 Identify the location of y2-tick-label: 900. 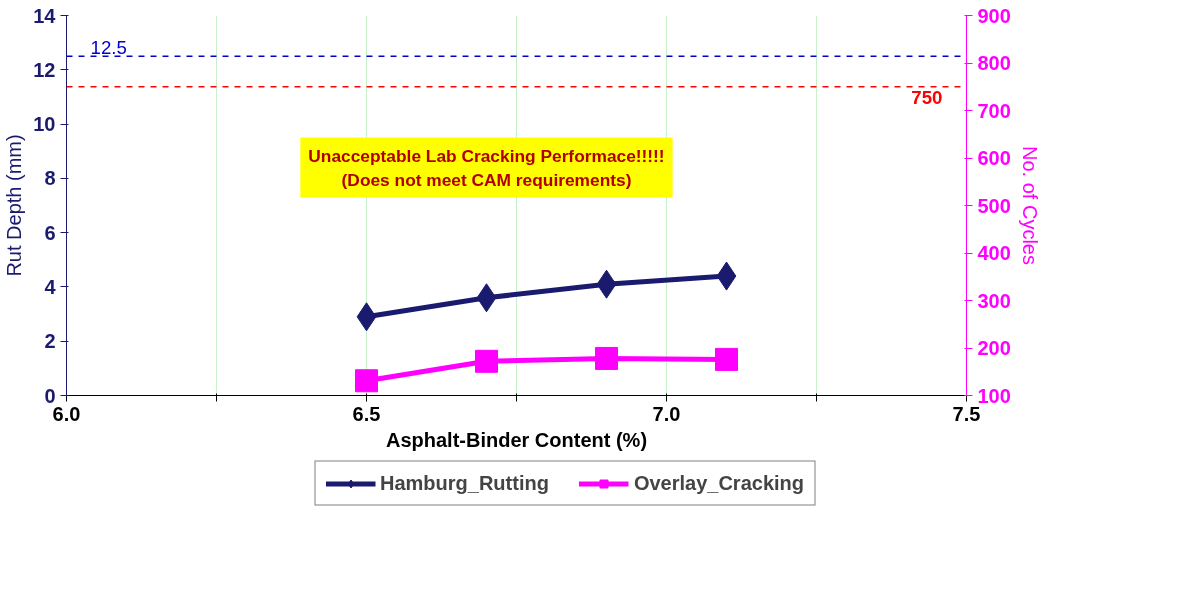
(994, 15).